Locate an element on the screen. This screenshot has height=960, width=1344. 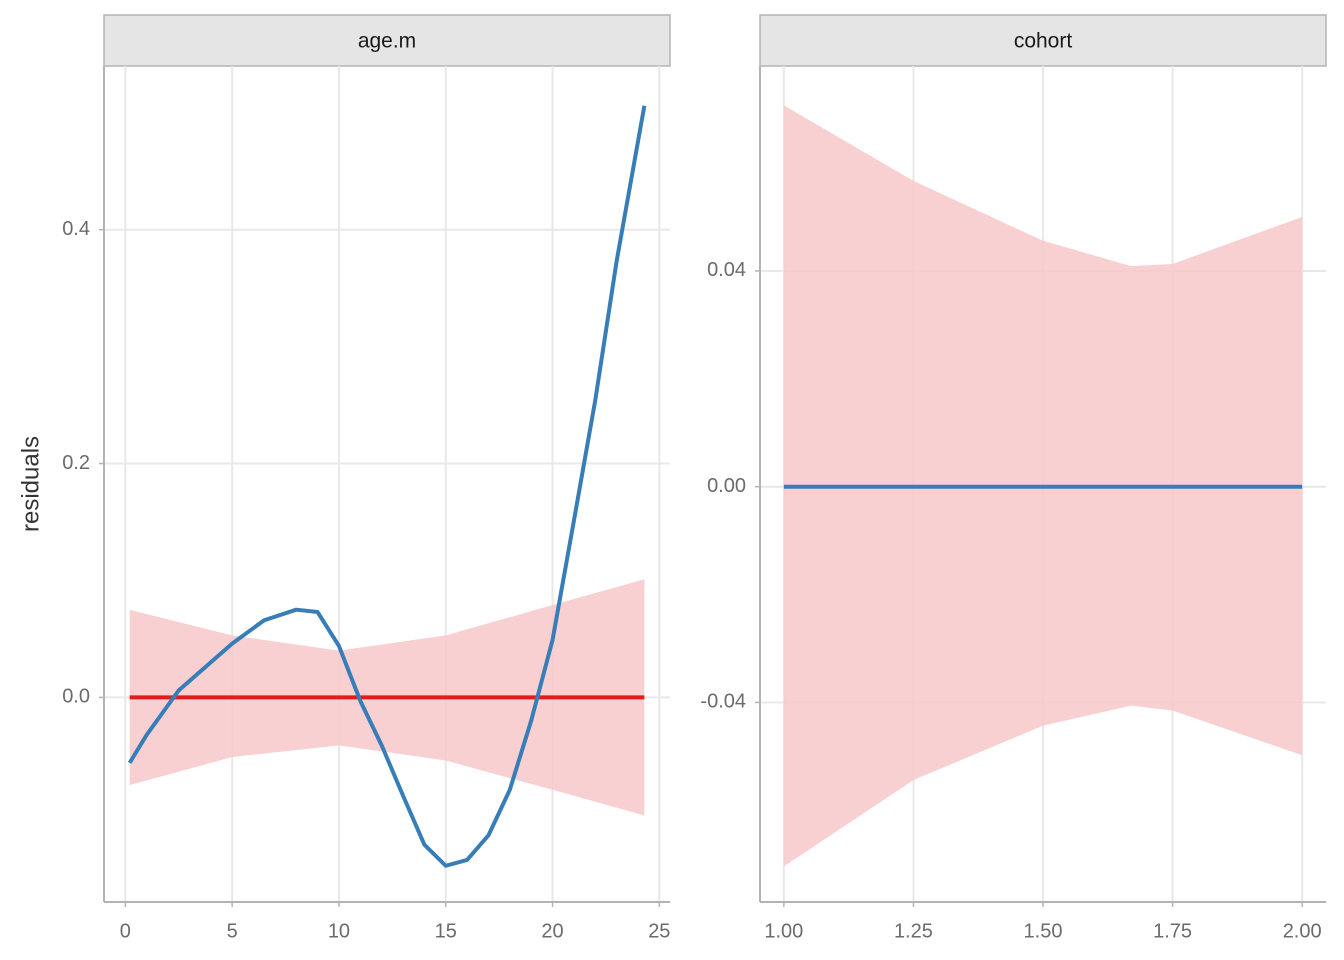
x-tick-label: 1.00 is located at coordinates (783, 931).